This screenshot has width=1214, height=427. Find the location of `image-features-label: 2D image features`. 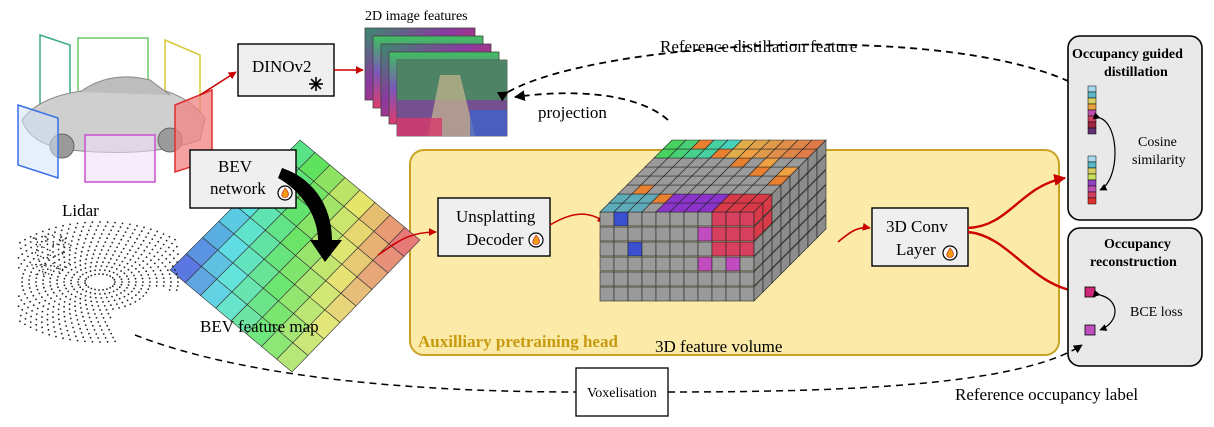

image-features-label: 2D image features is located at coordinates (416, 16).